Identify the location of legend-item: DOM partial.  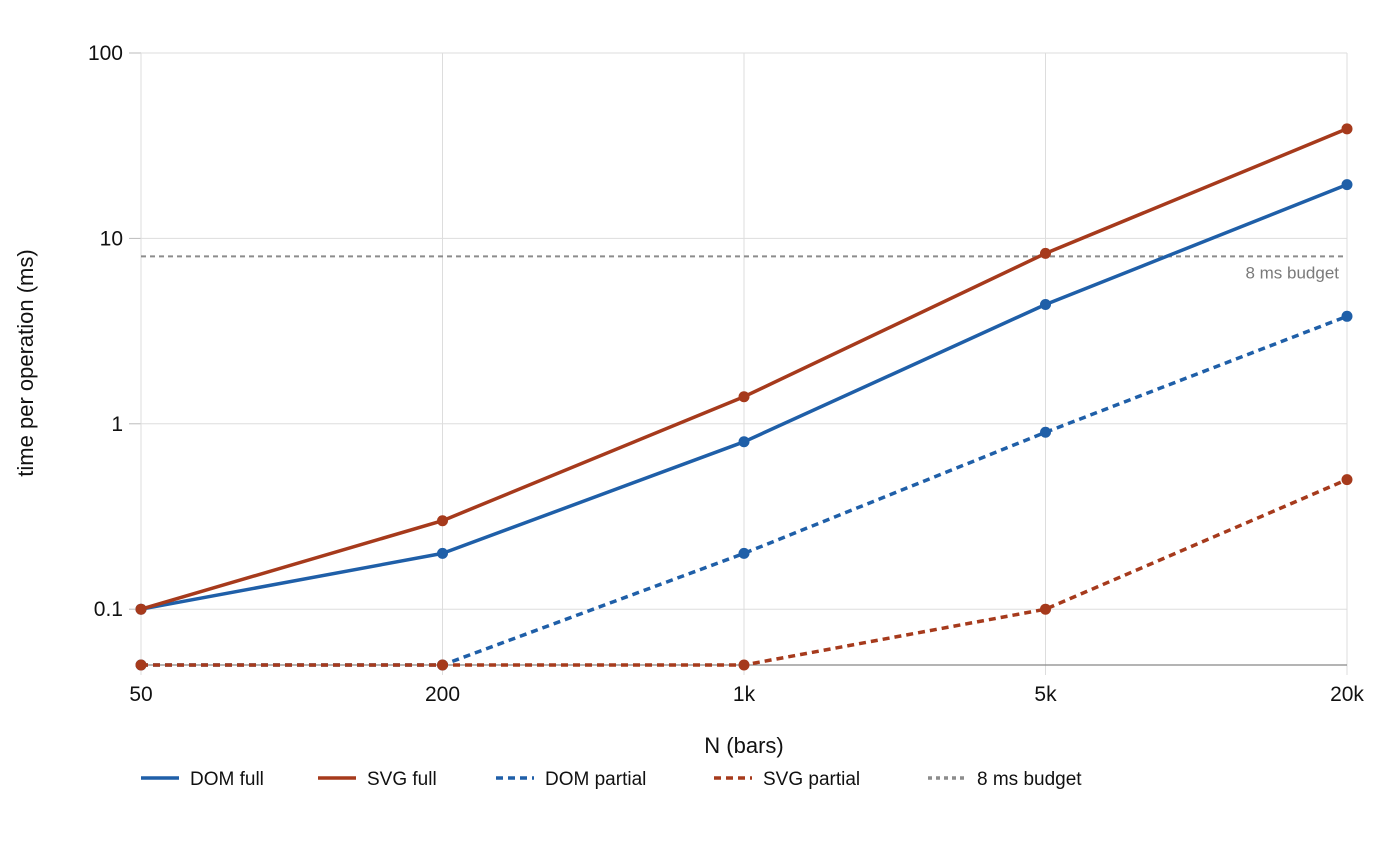
(571, 779).